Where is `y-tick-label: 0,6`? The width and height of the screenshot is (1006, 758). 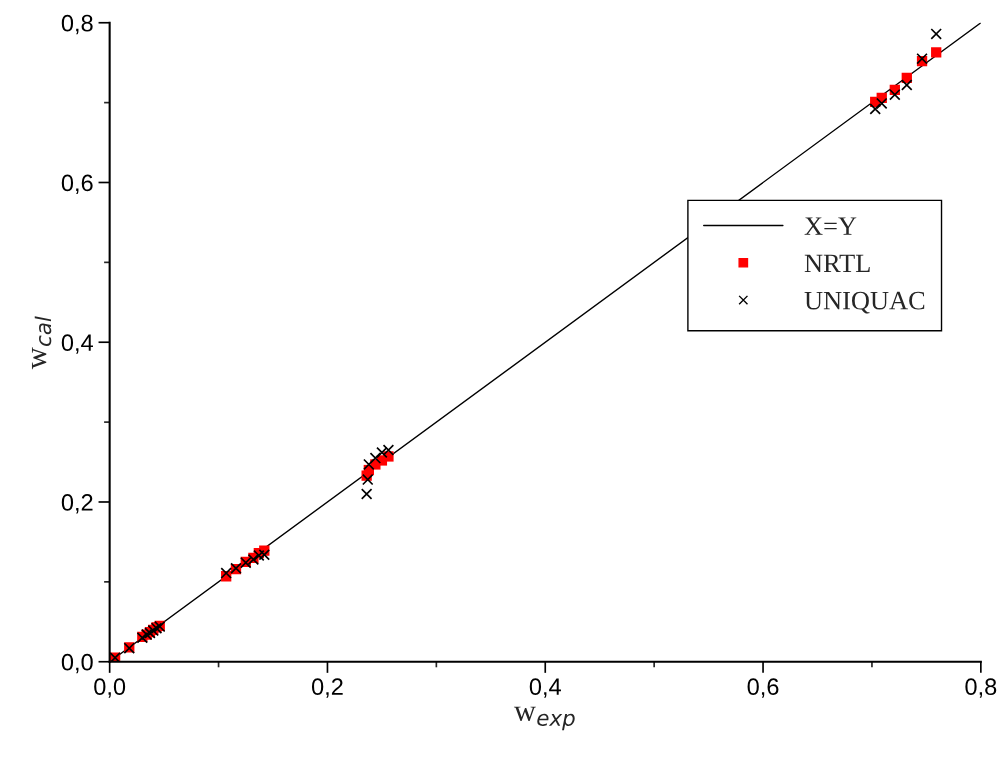 y-tick-label: 0,6 is located at coordinates (77, 184).